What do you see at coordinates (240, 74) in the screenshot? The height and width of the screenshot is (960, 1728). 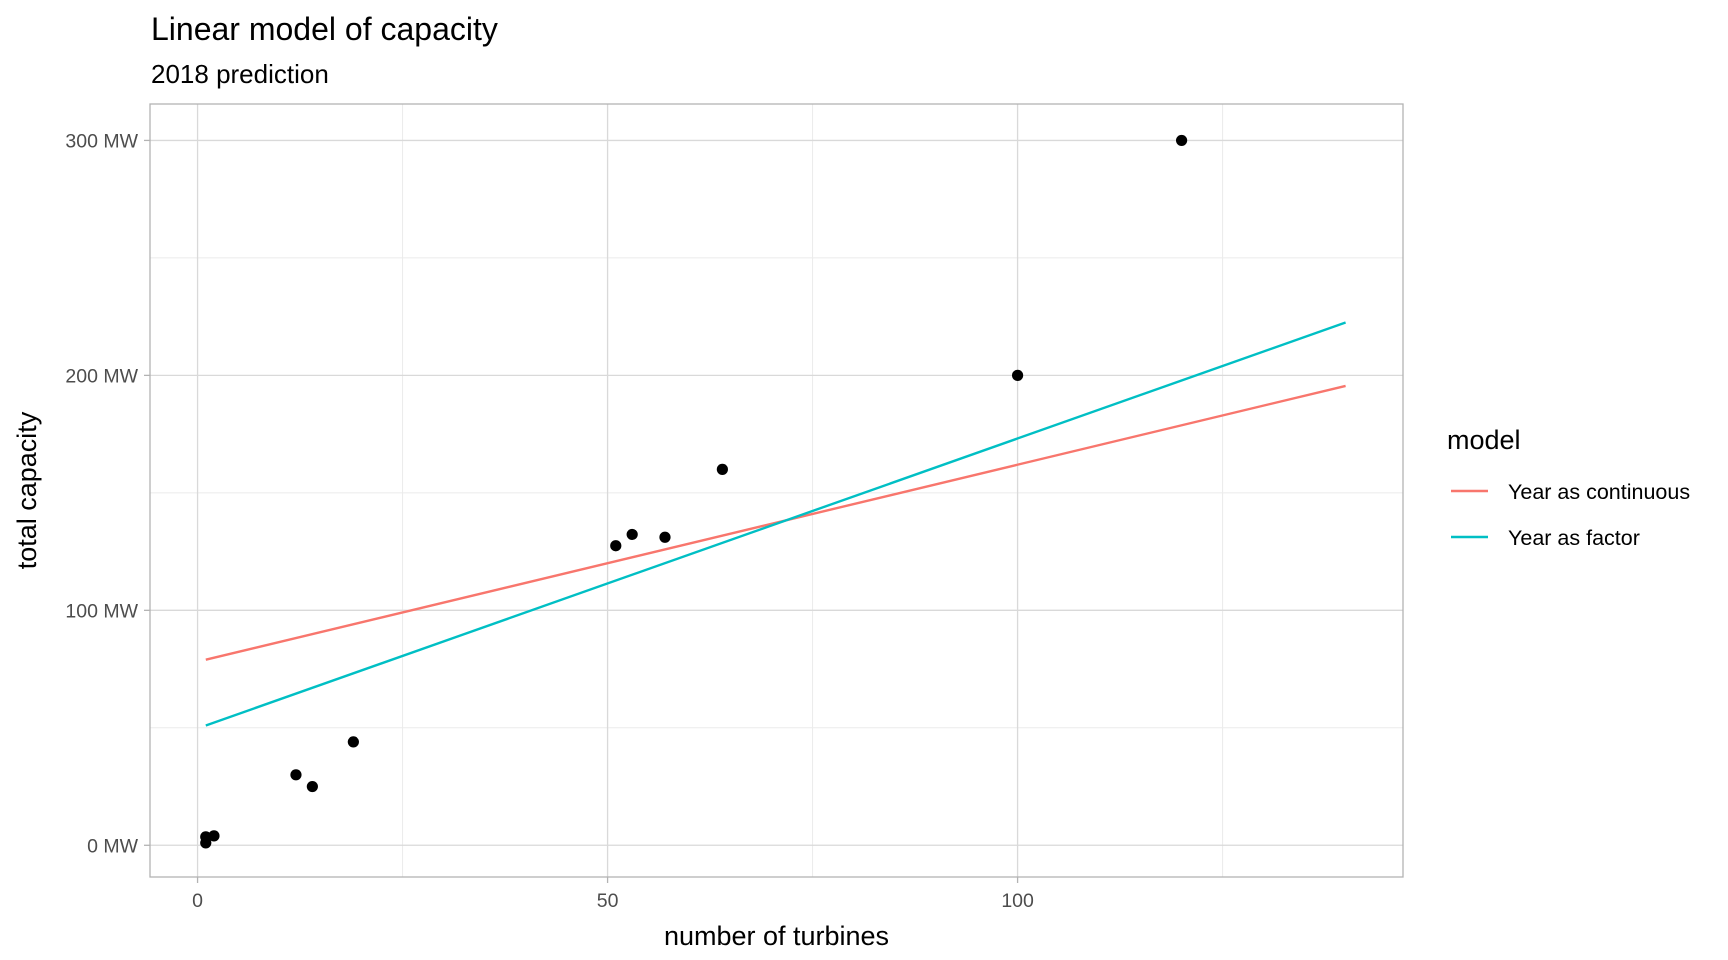 I see `chart-subtitle: 2018 prediction` at bounding box center [240, 74].